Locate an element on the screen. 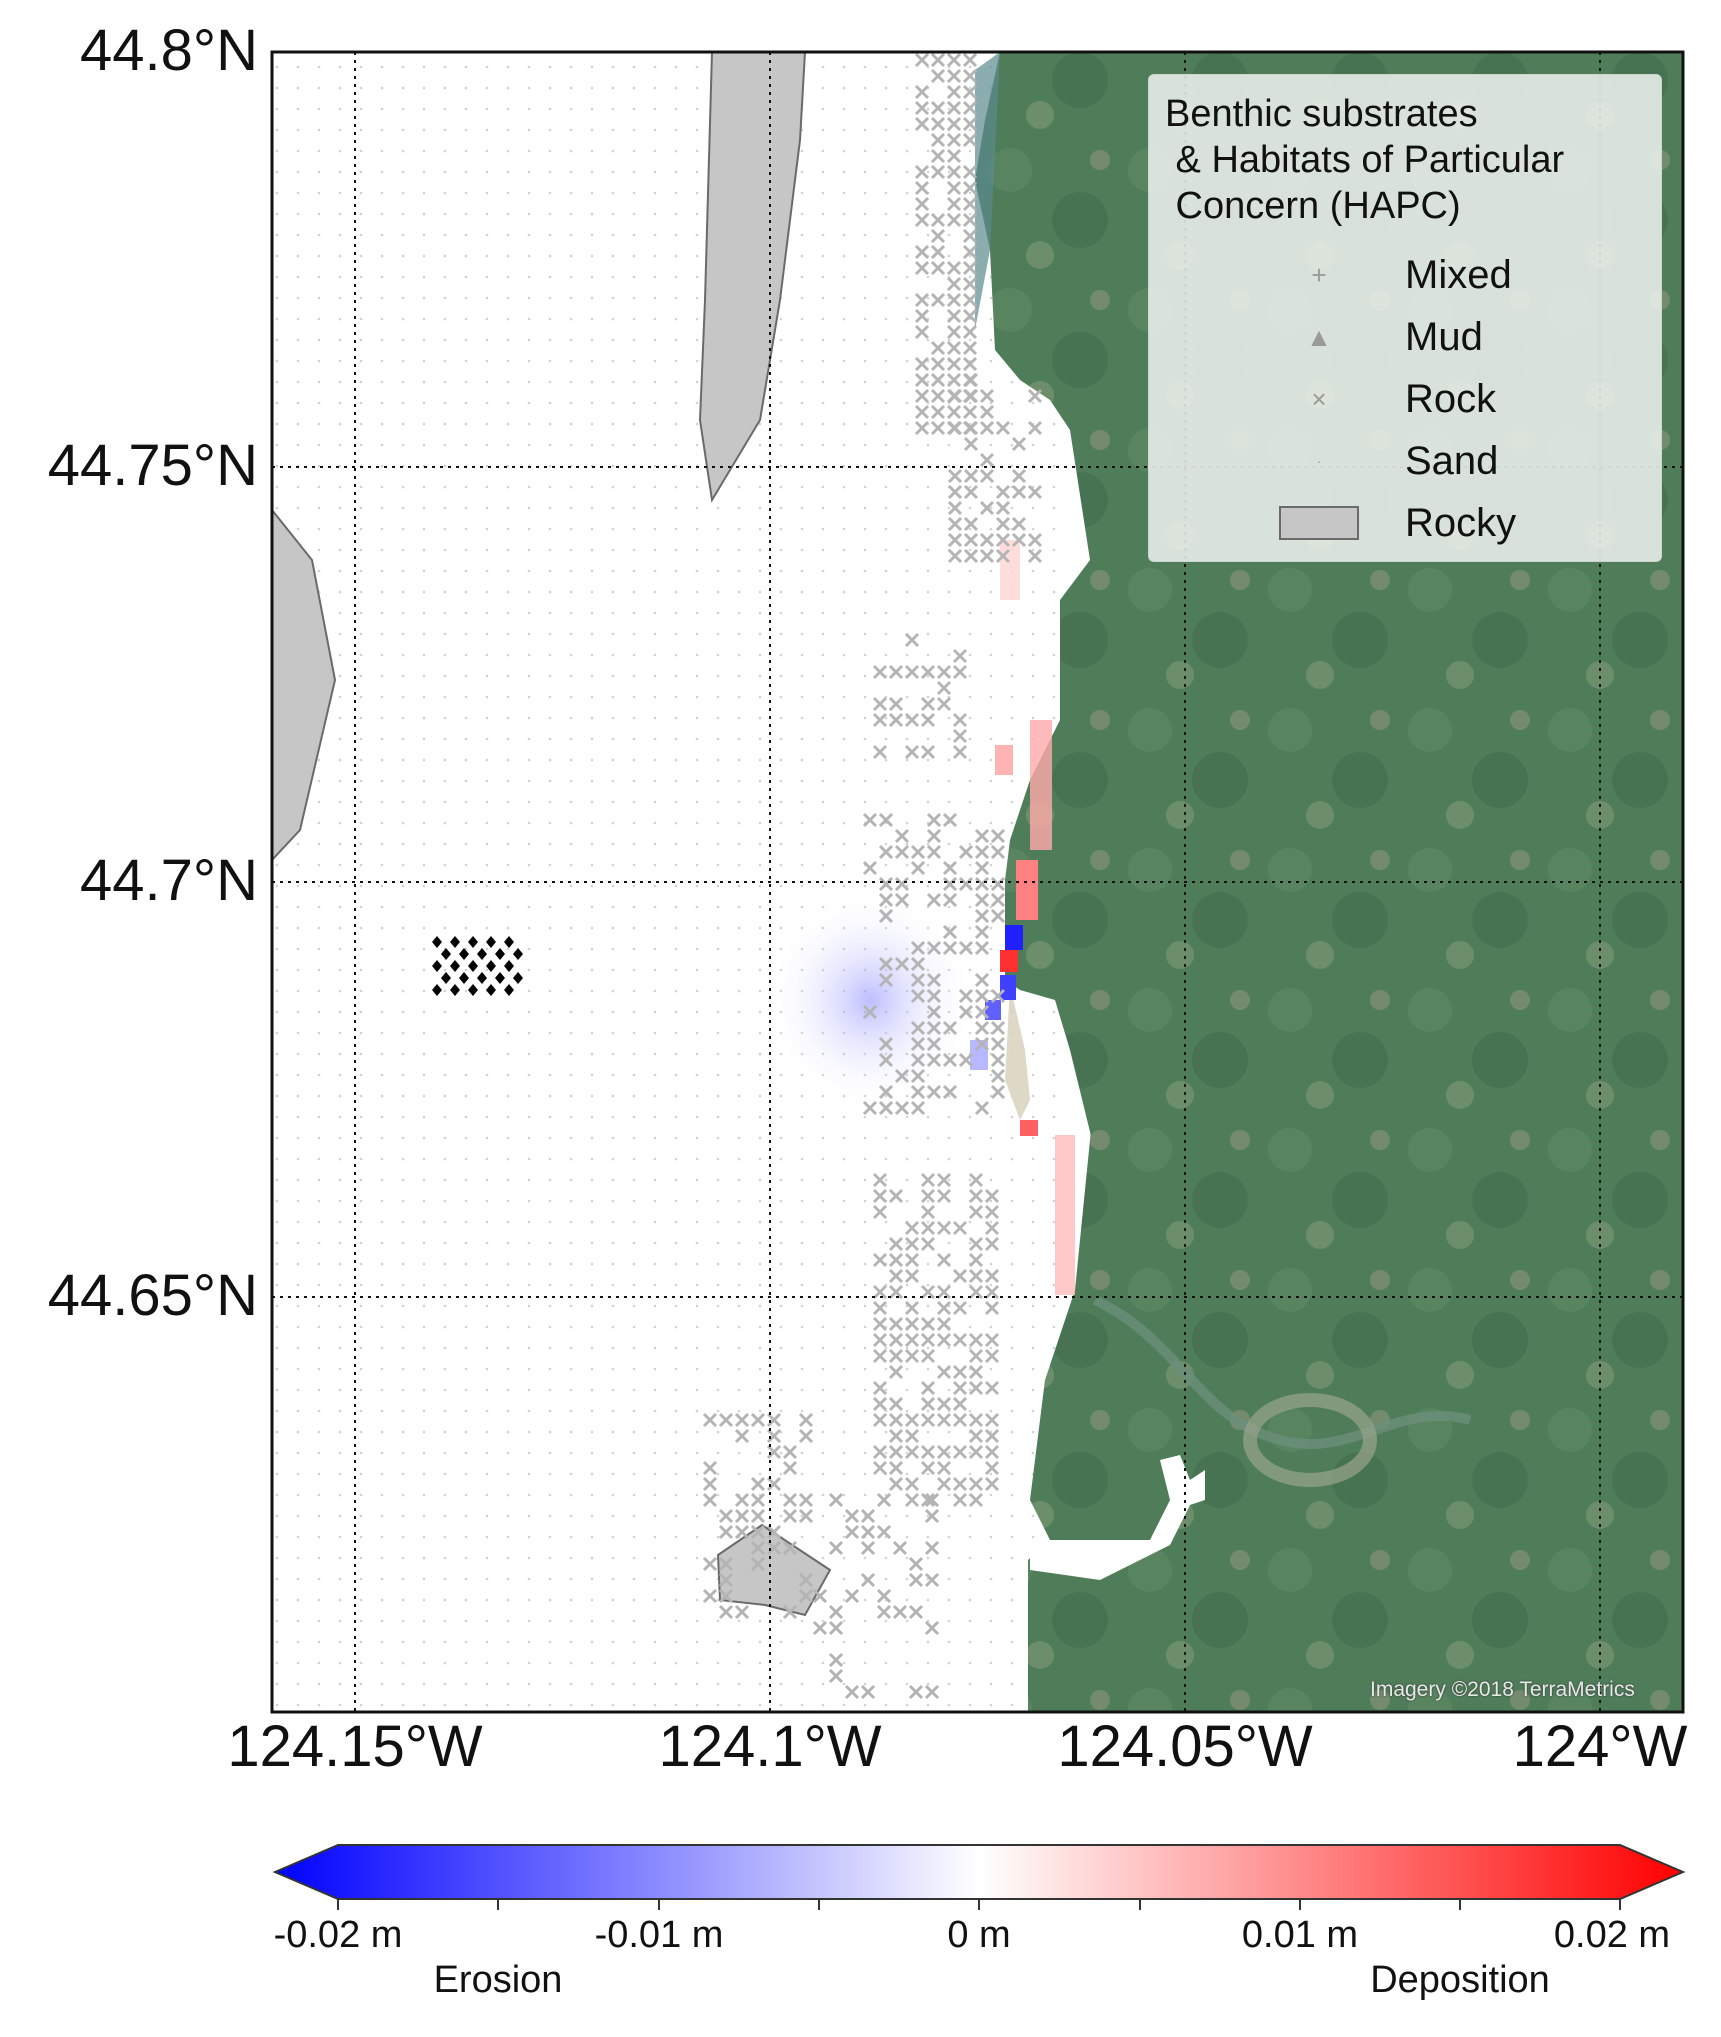 The height and width of the screenshot is (2037, 1721). legend-label-sand: Sand is located at coordinates (1452, 461).